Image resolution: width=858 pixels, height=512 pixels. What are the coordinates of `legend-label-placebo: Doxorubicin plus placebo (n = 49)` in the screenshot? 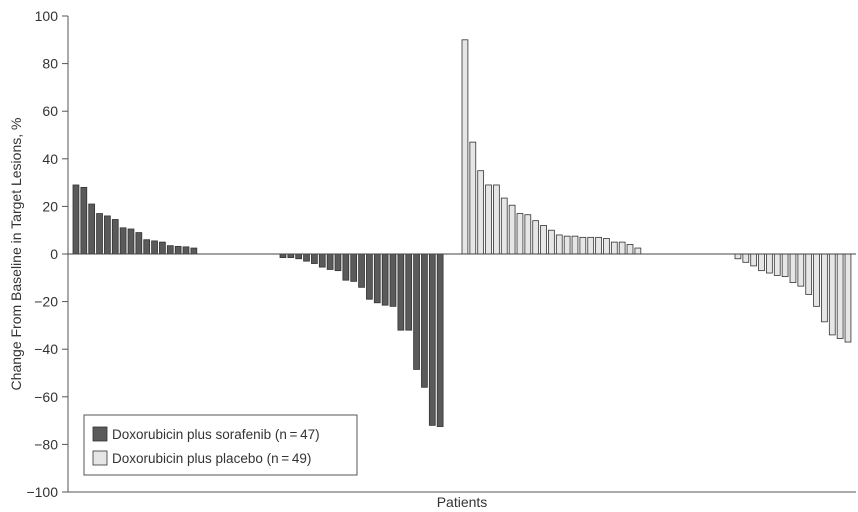 It's located at (211, 458).